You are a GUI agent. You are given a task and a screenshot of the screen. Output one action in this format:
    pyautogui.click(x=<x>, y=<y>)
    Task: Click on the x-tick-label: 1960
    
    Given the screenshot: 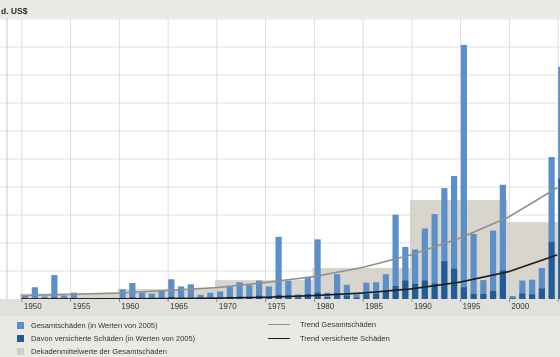 What is the action you would take?
    pyautogui.click(x=130, y=306)
    